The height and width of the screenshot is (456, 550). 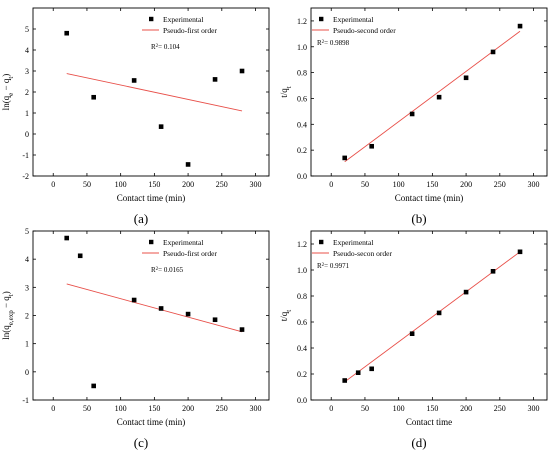 I want to click on y-axis-label: ln(qe − qt), so click(x=8, y=92).